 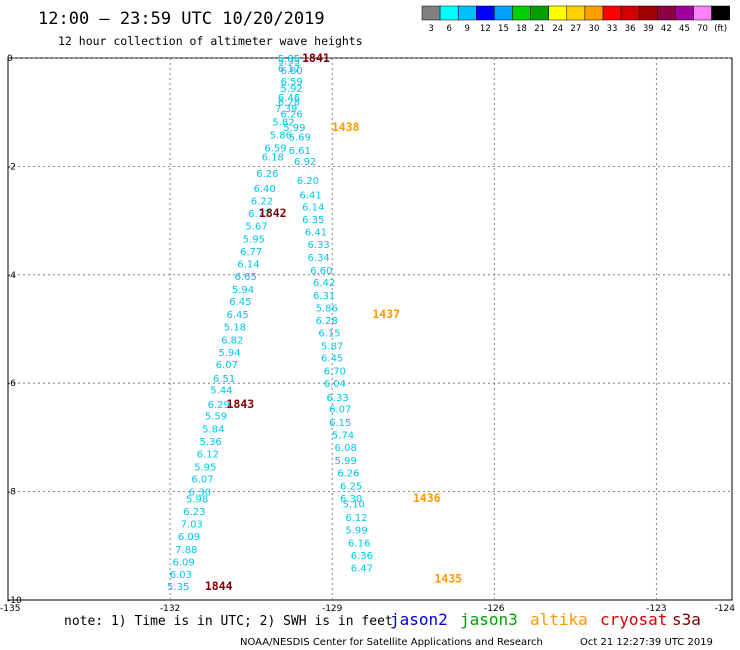 I want to click on y-tick-label: 0, so click(x=10, y=59).